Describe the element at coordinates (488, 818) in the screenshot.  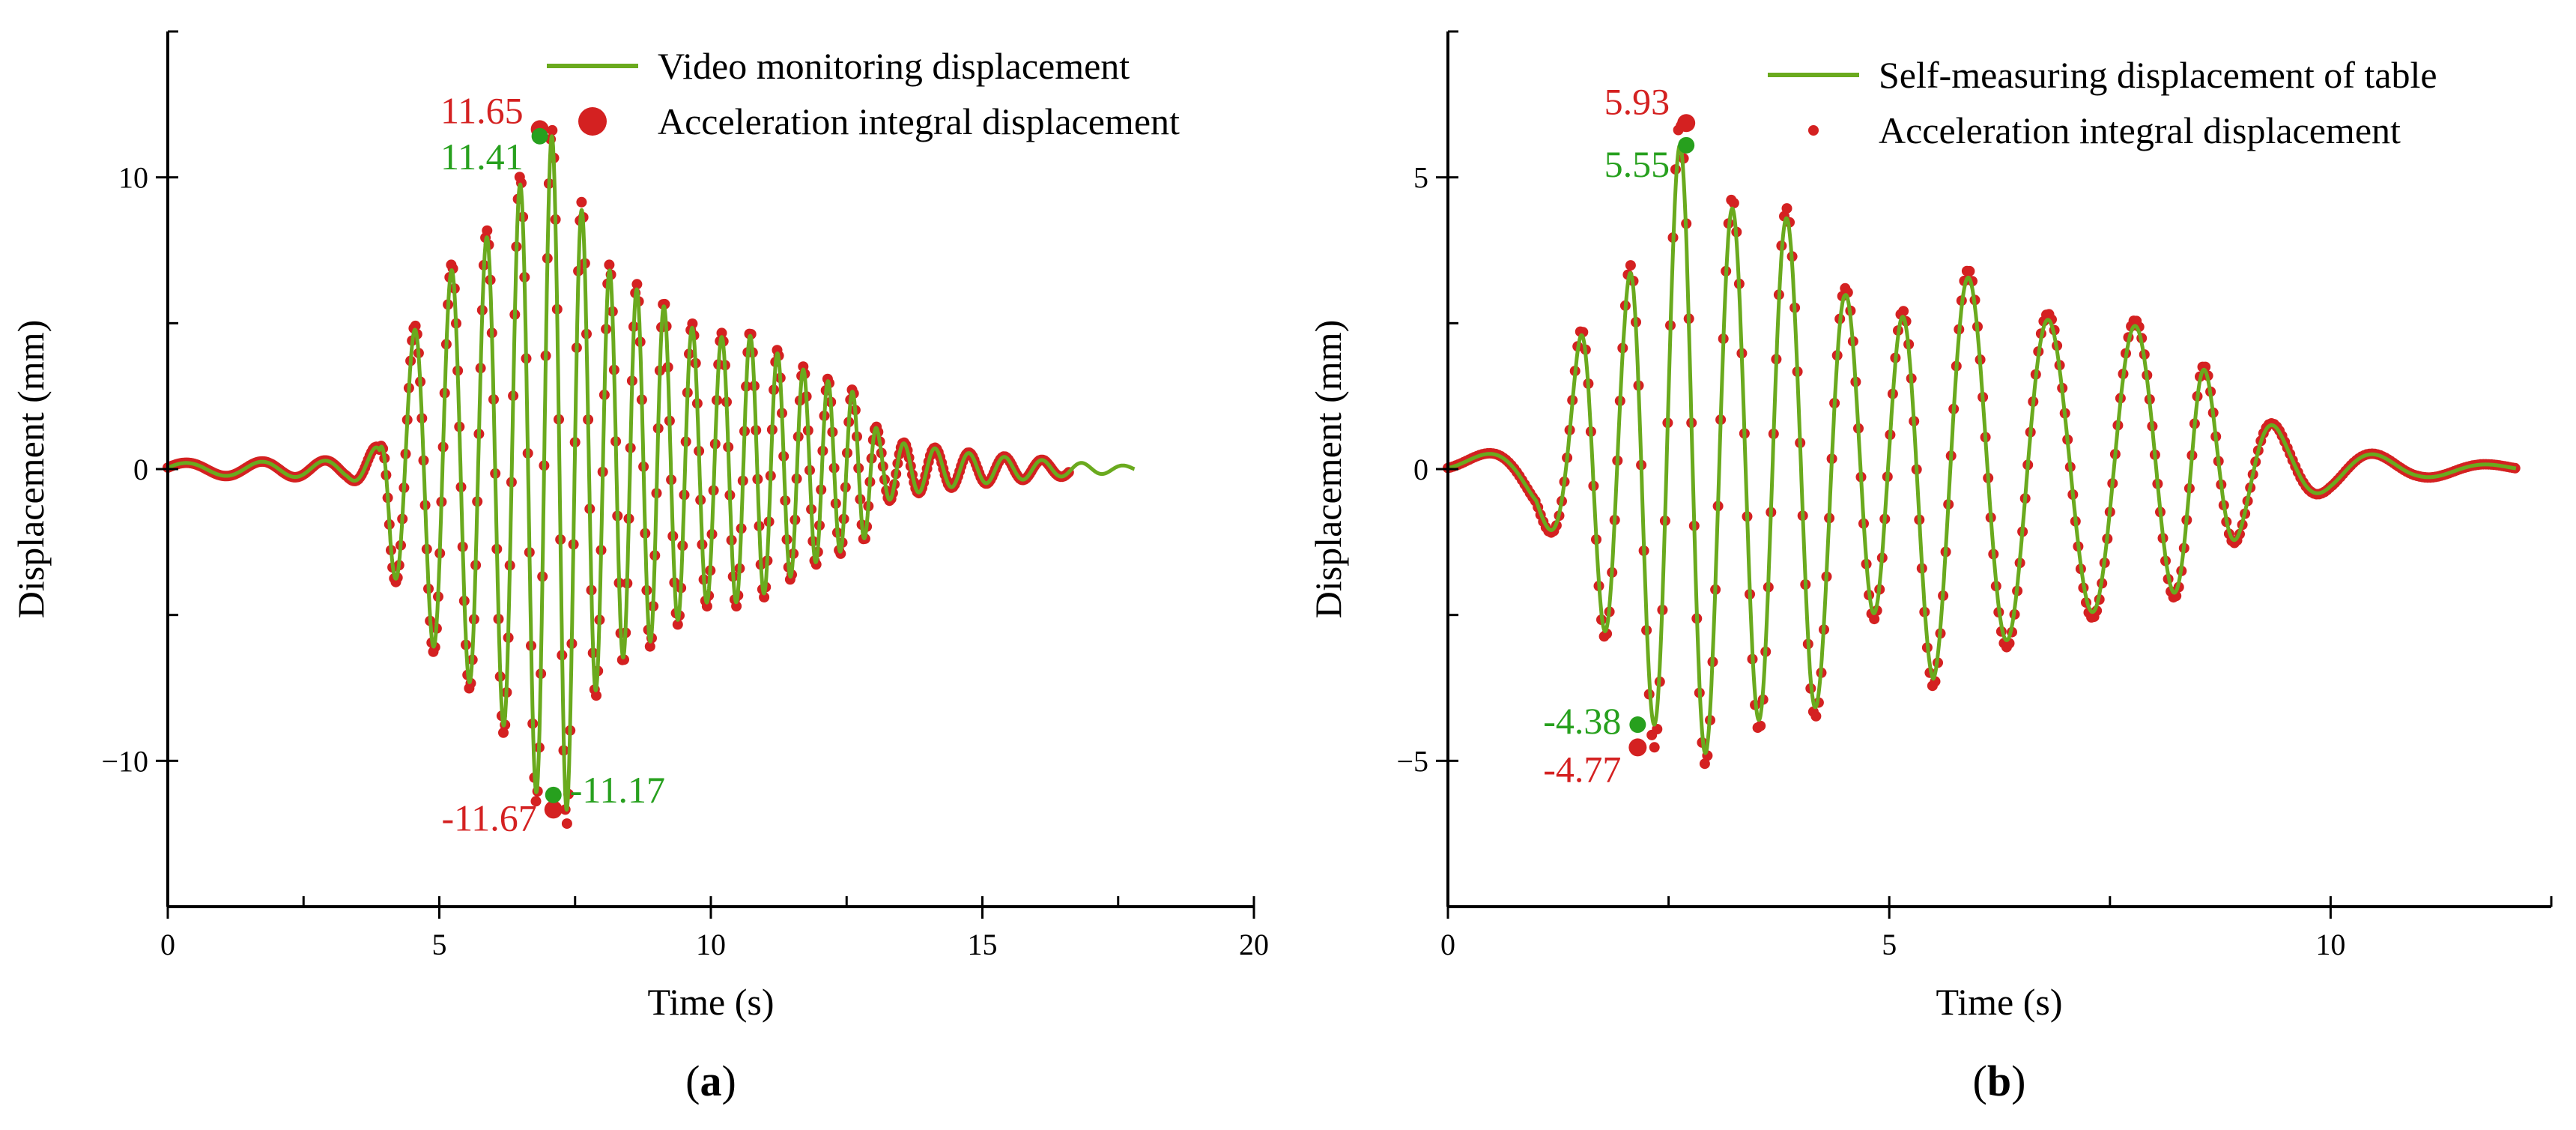
I see `value-annotation: -11.67` at that location.